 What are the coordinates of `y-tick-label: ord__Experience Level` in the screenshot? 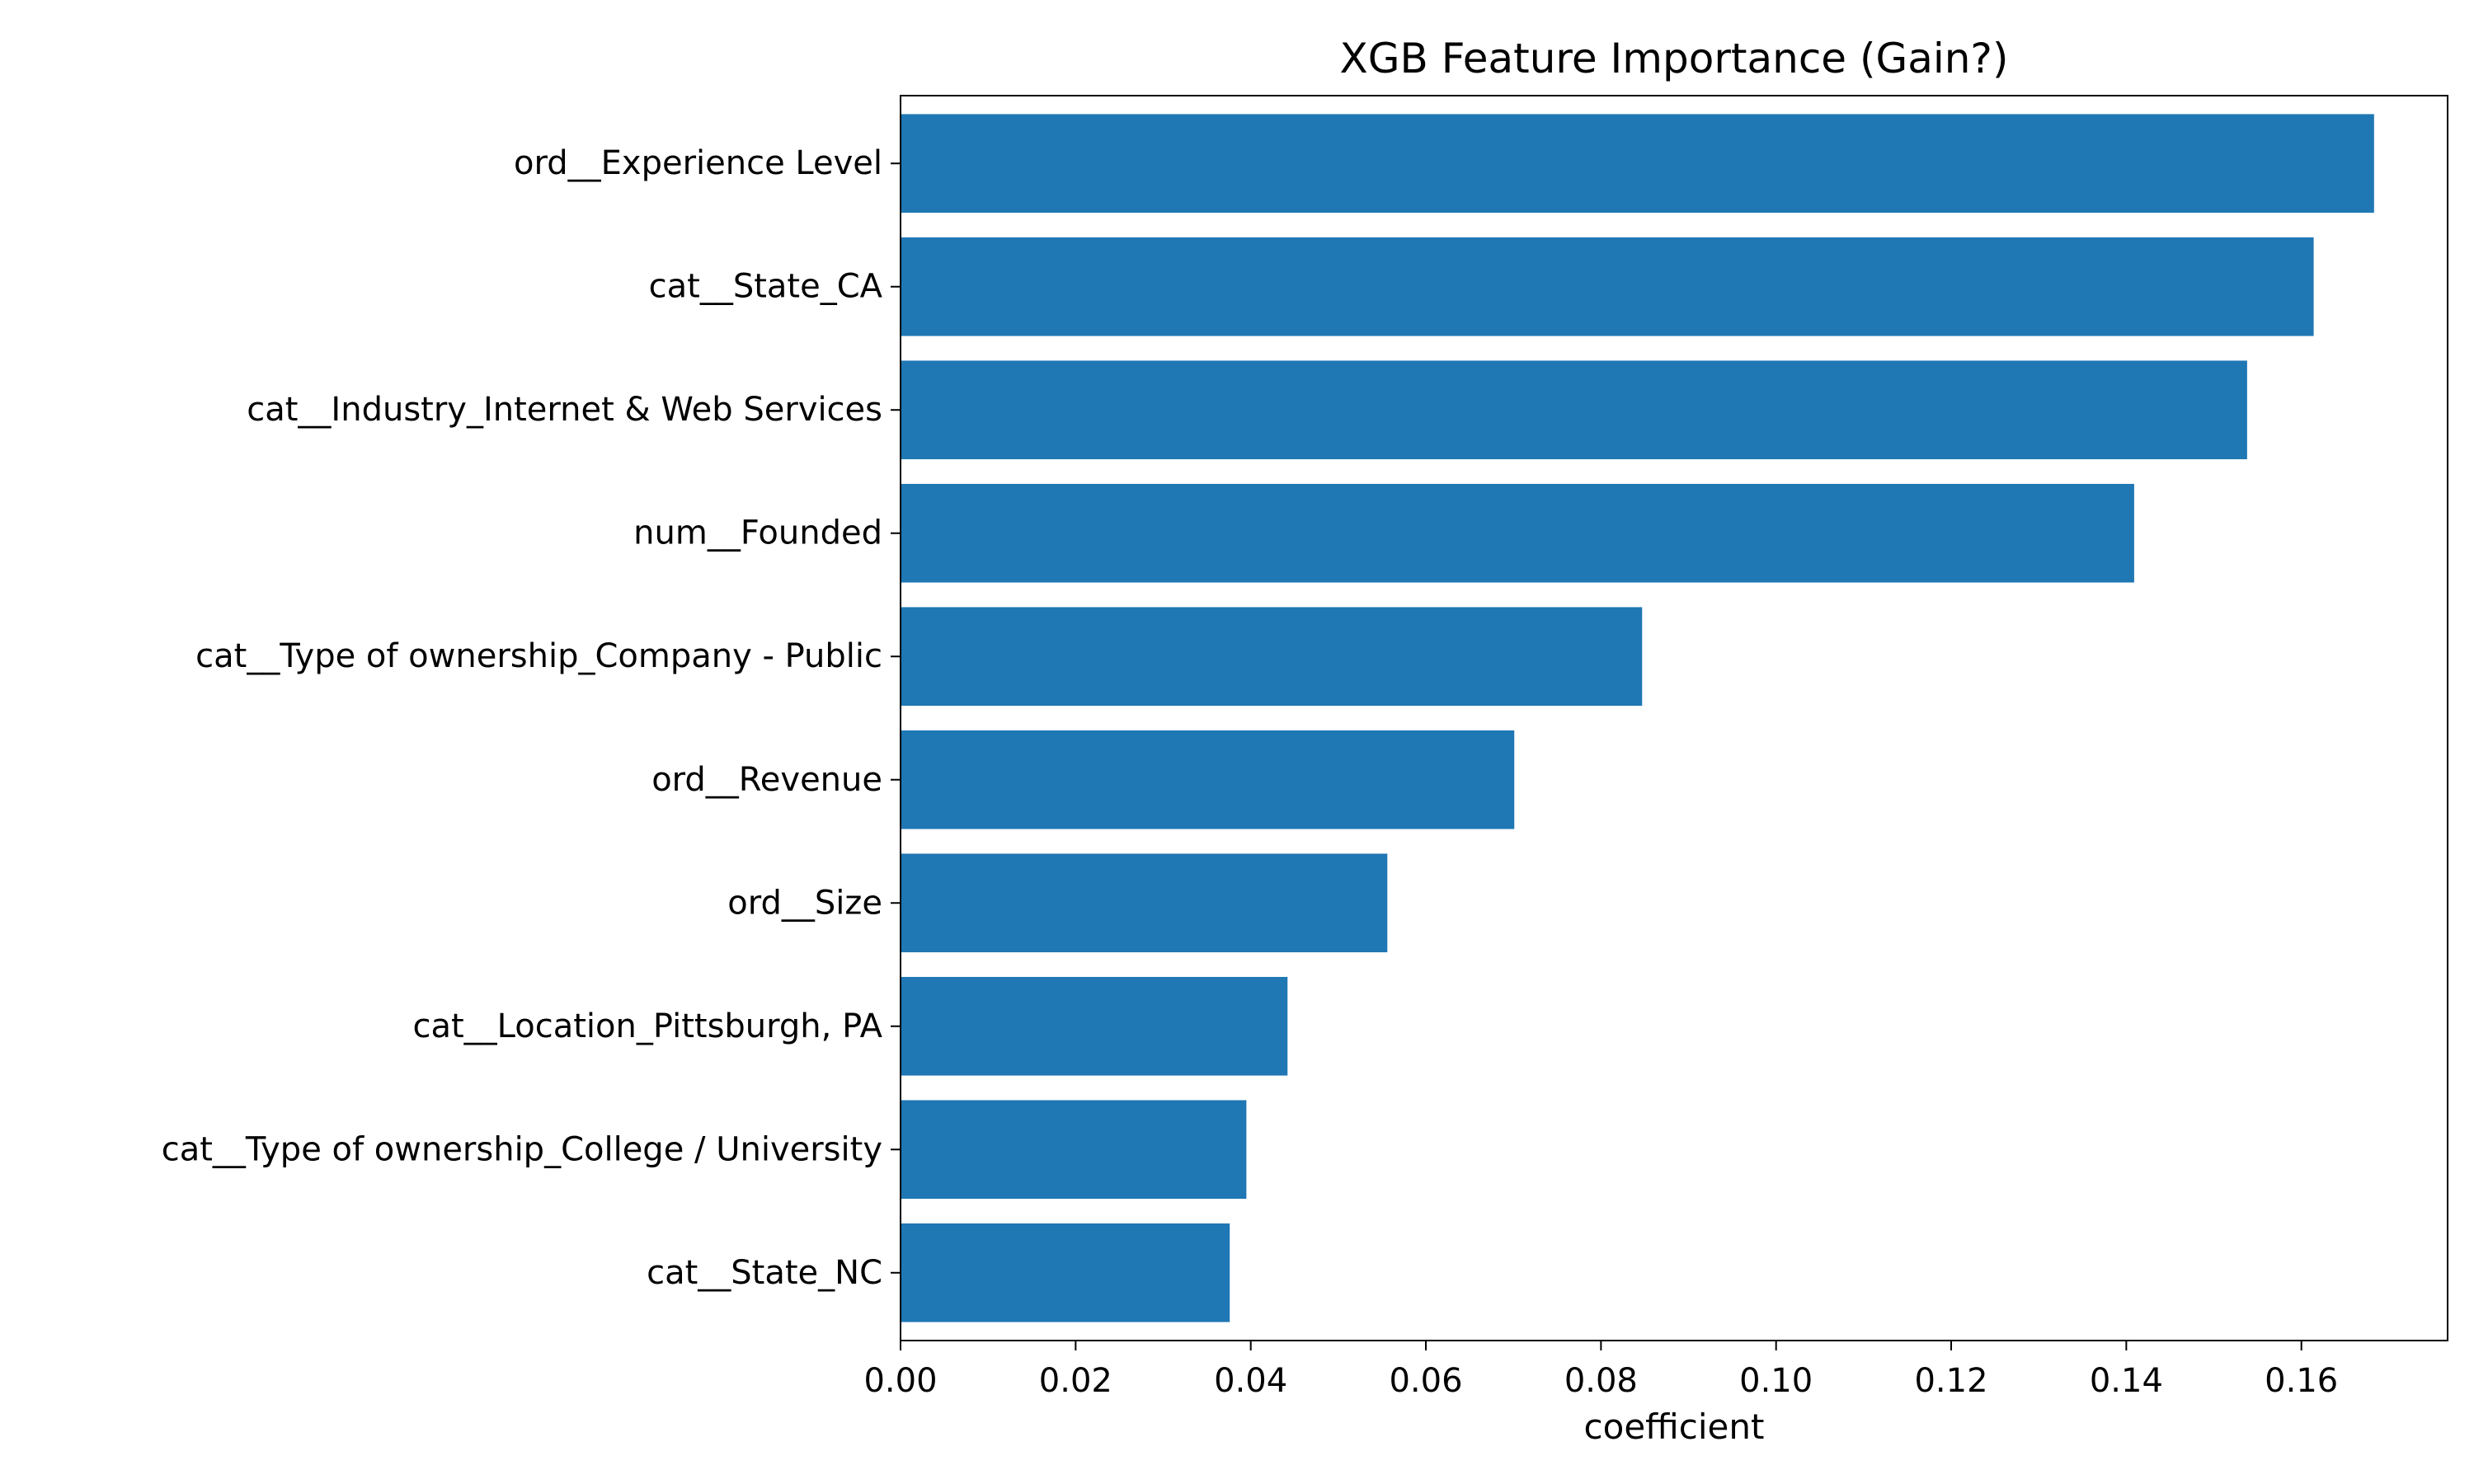 It's located at (698, 163).